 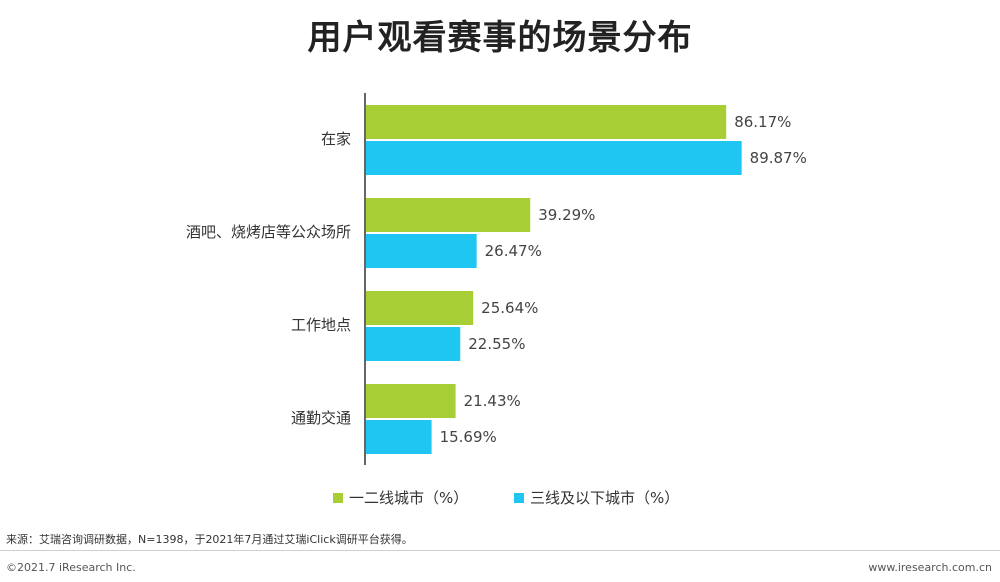 What do you see at coordinates (268, 232) in the screenshot?
I see `category-label: 酒吧、烧烤店等公众场所` at bounding box center [268, 232].